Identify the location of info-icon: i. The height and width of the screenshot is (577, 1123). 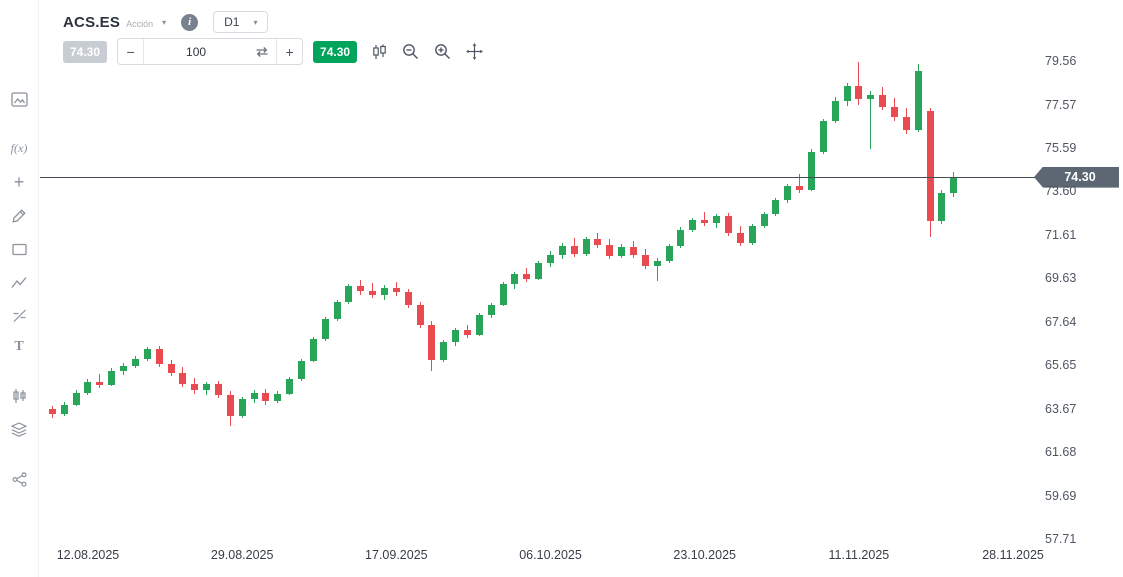
(190, 22).